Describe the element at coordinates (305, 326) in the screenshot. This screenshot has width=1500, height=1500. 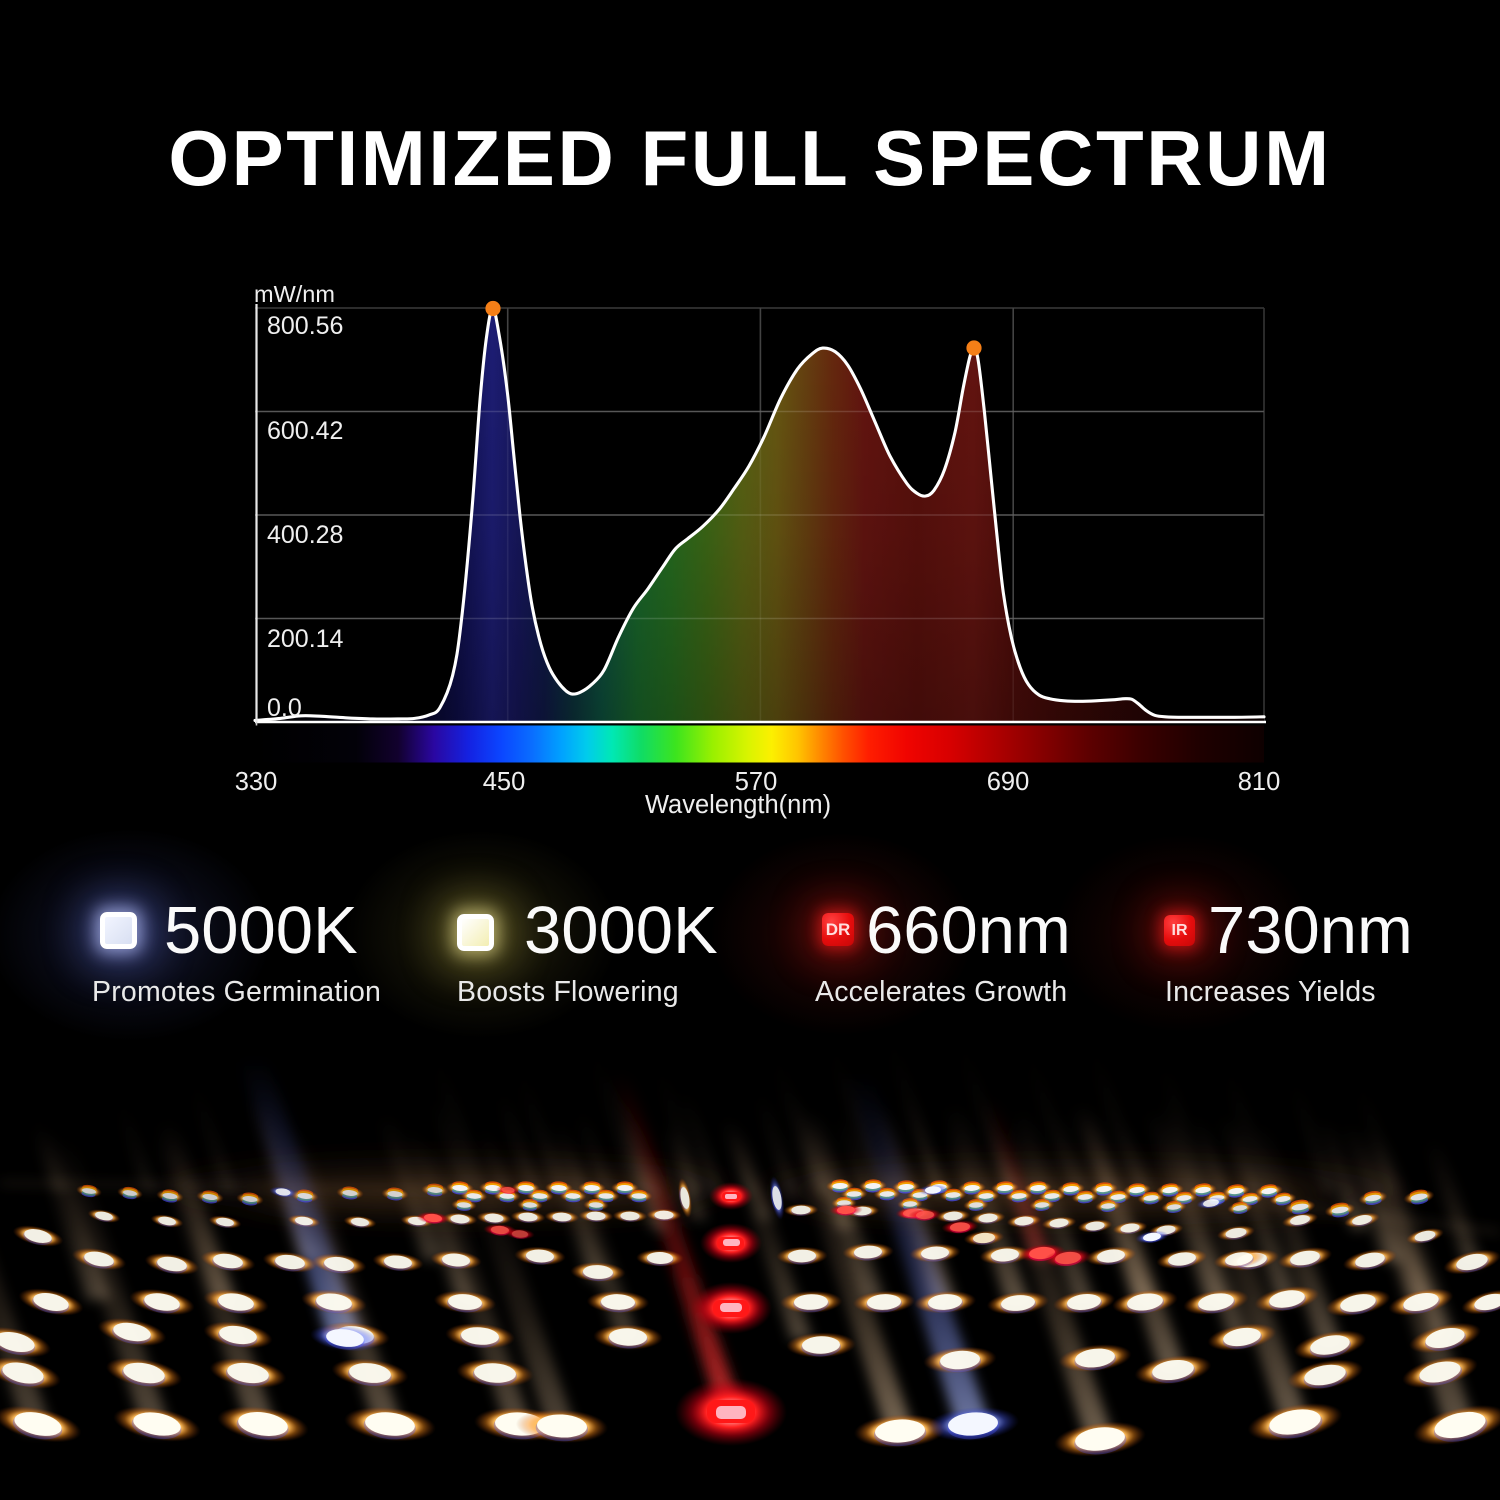
I see `svg-text: 800.56` at that location.